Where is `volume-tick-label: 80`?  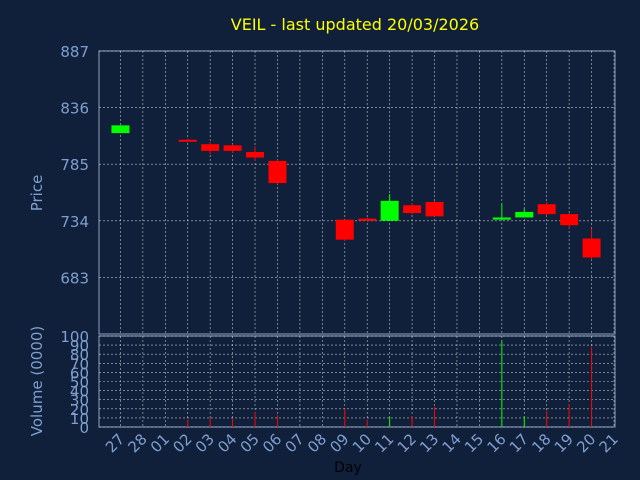
volume-tick-label: 80 is located at coordinates (79, 355).